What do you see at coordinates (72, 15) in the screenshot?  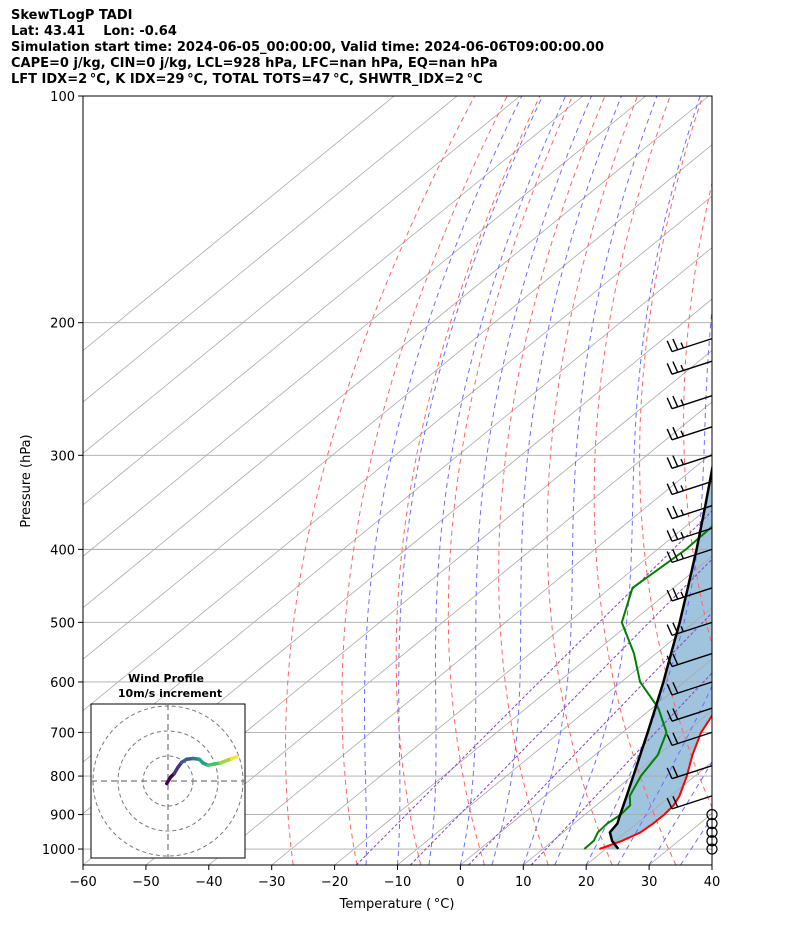 I see `chart-title: SkewTLogP TADI` at bounding box center [72, 15].